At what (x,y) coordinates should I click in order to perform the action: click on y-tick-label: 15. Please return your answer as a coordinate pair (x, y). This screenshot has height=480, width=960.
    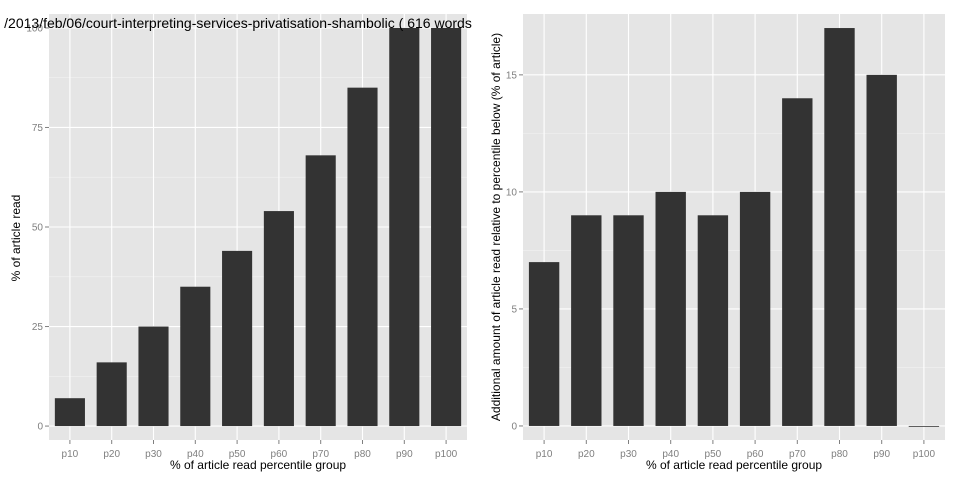
    Looking at the image, I should click on (512, 75).